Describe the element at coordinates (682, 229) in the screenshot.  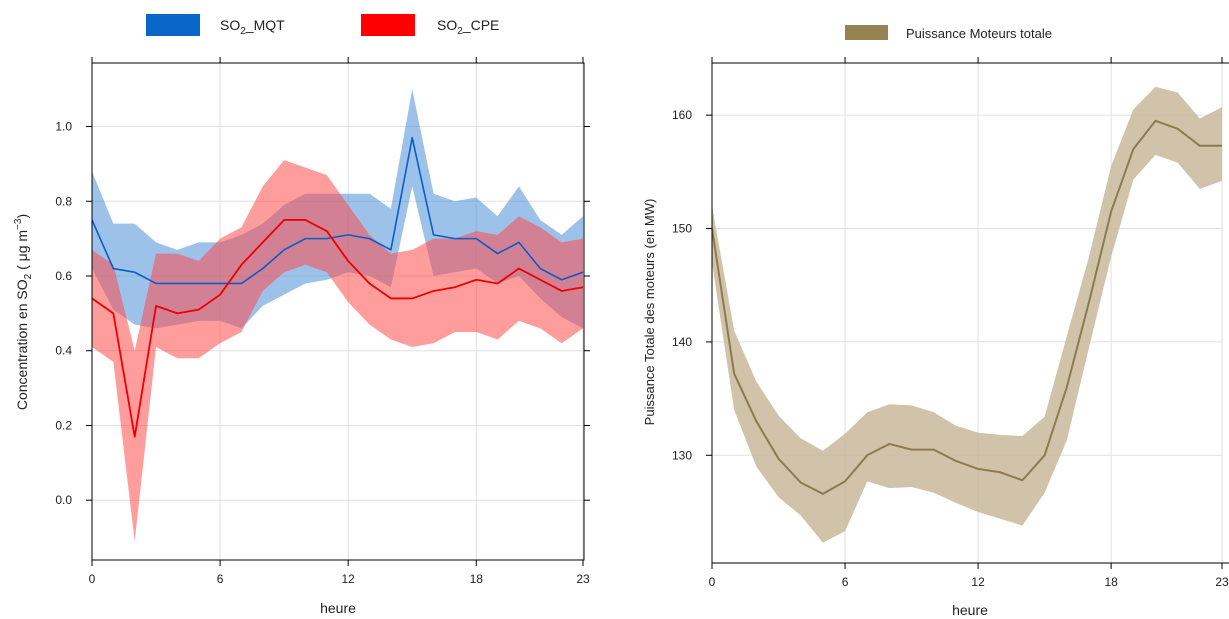
I see `puissance-ytick-label-150: 150` at that location.